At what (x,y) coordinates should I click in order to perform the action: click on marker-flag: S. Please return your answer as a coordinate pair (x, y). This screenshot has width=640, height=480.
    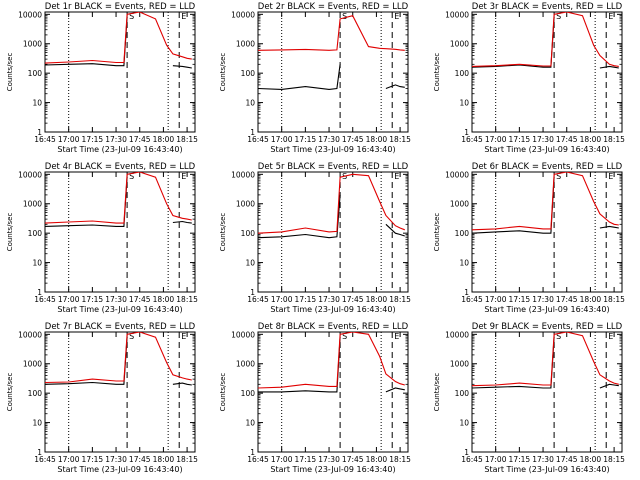
    Looking at the image, I should click on (344, 336).